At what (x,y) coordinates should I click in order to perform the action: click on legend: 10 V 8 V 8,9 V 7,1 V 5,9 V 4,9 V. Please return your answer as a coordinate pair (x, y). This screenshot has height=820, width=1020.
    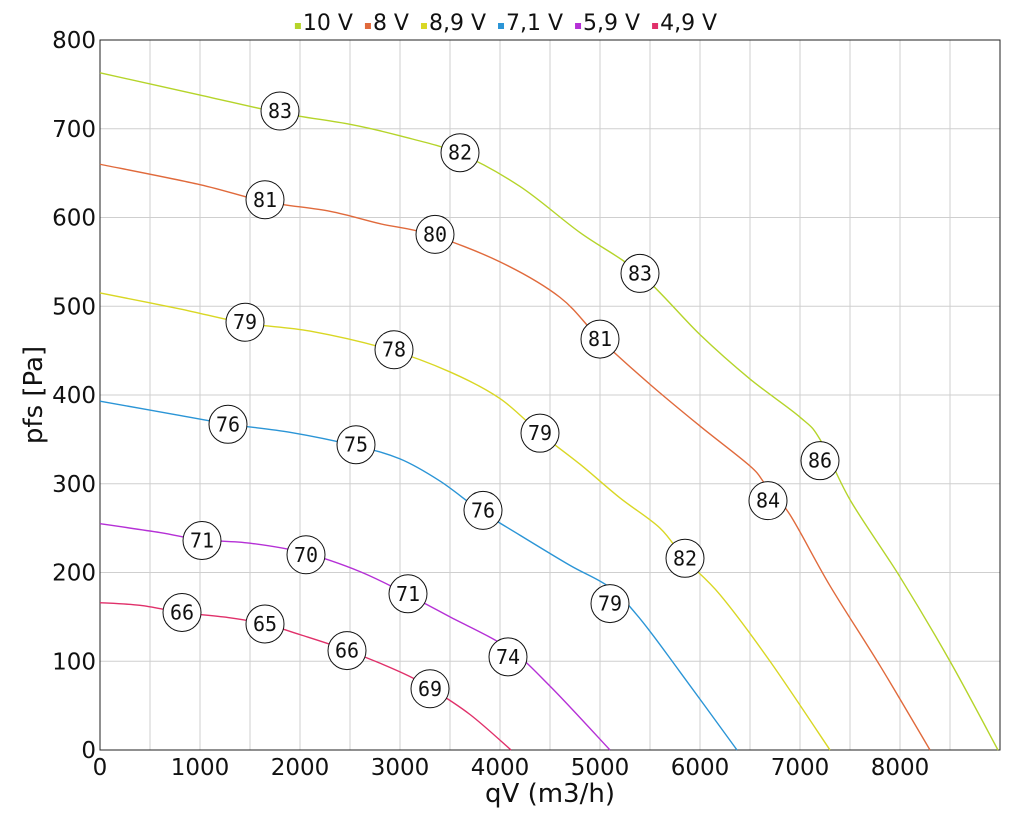
    Looking at the image, I should click on (505, 23).